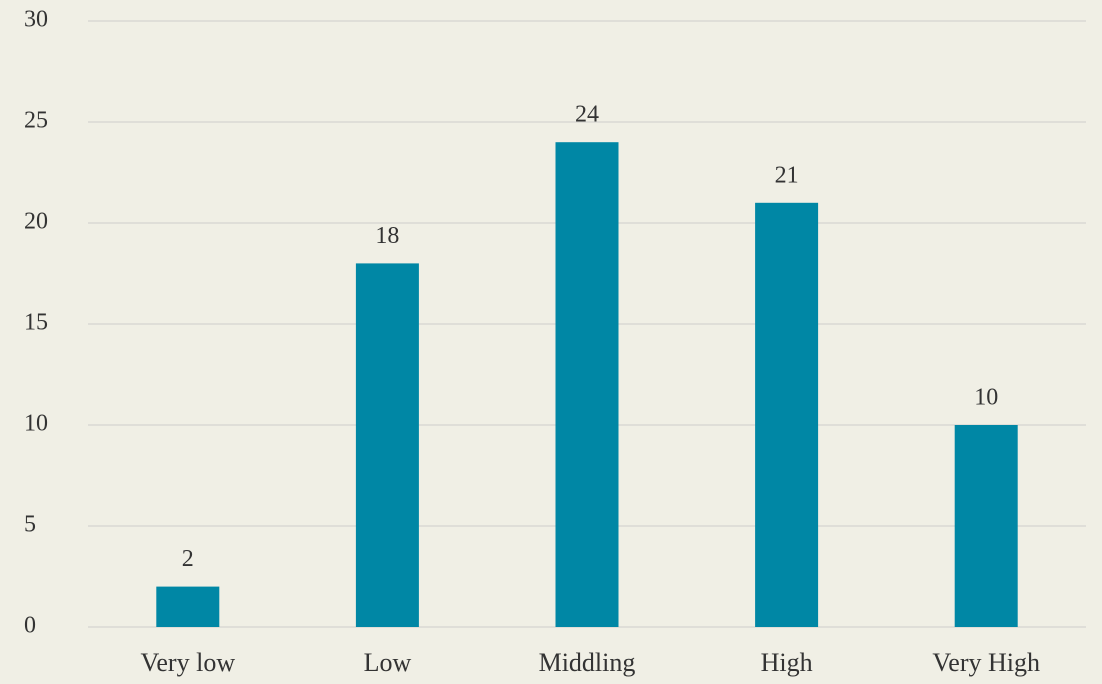 The height and width of the screenshot is (684, 1102). I want to click on y-tick-label: 5, so click(30, 525).